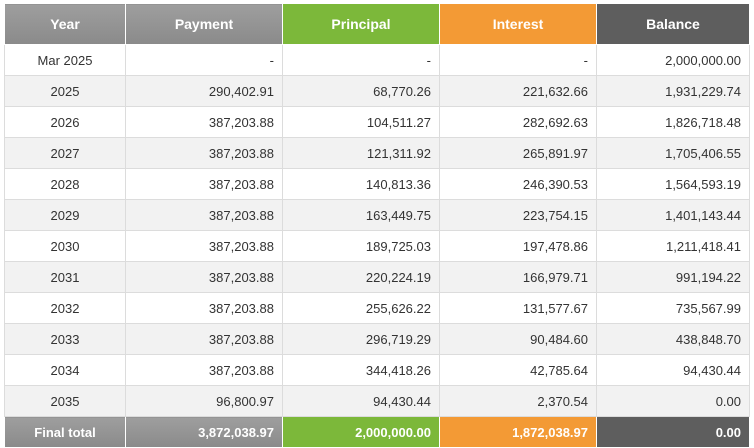  I want to click on header-payment: Payment, so click(204, 24).